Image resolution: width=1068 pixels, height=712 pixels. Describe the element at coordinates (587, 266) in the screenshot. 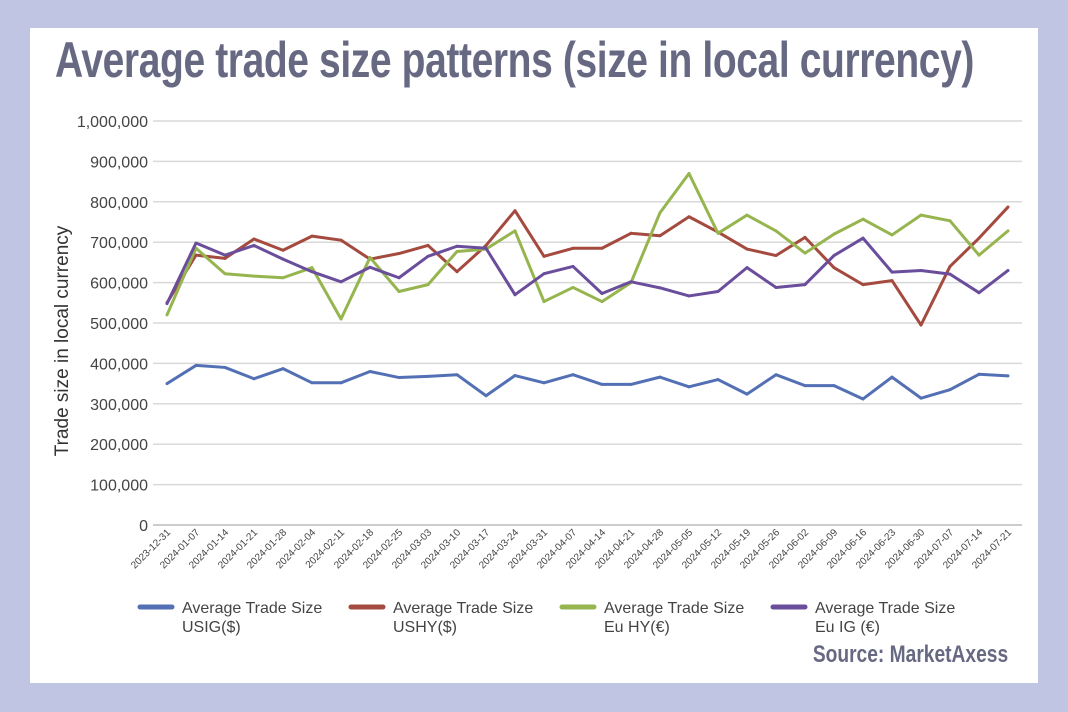

I see `series-line` at that location.